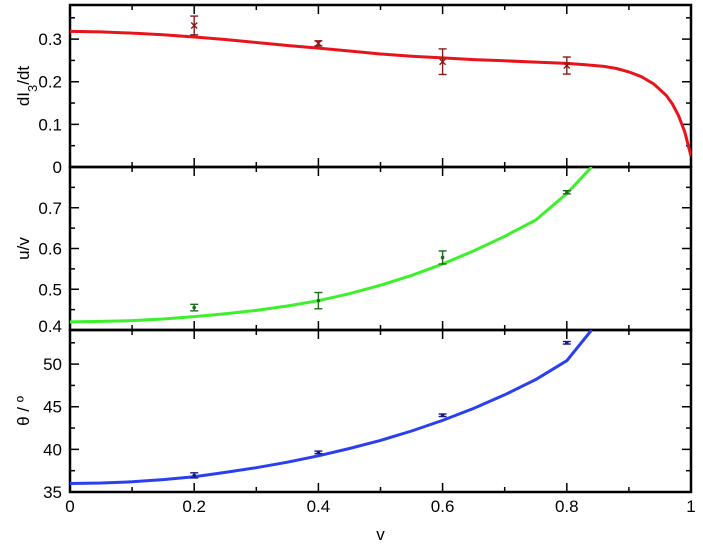 The width and height of the screenshot is (703, 545). I want to click on y-tick-label: 50, so click(52, 364).